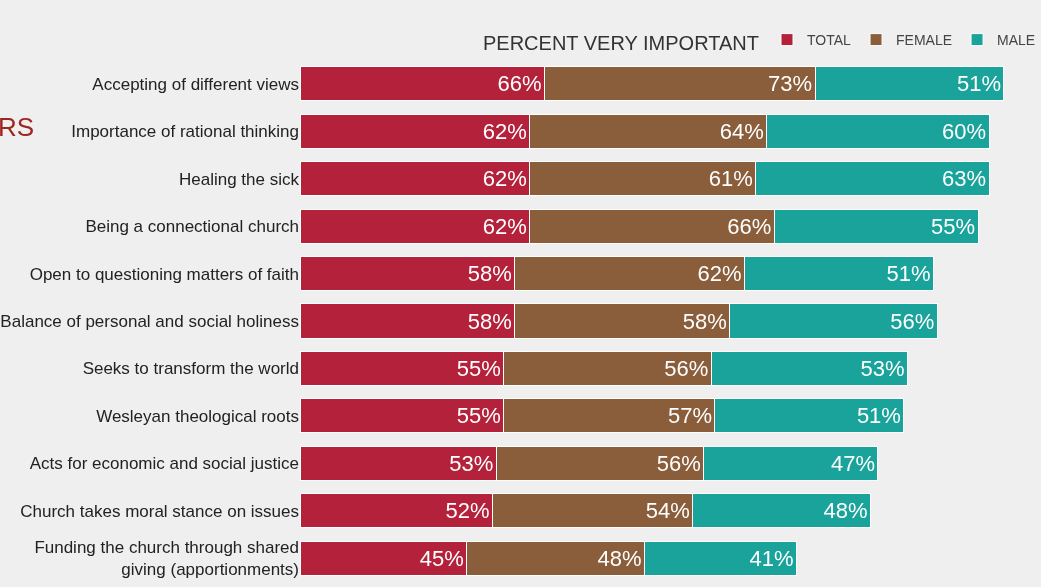 This screenshot has width=1041, height=587. Describe the element at coordinates (159, 511) in the screenshot. I see `y-tick-label: Church takes moral stance on issues` at that location.